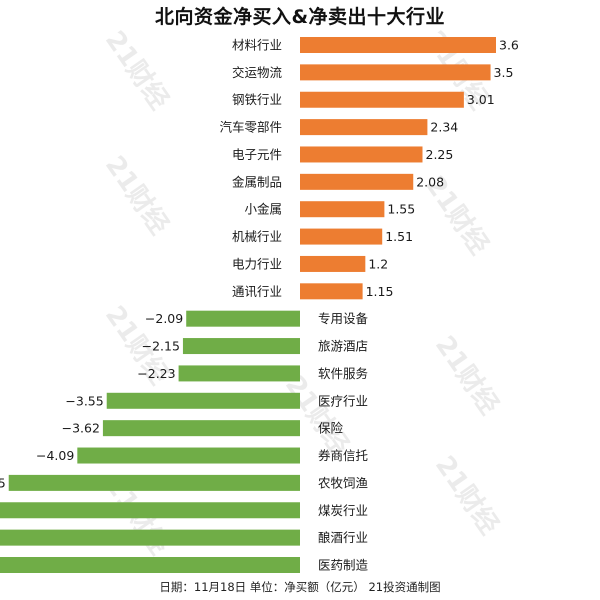 Image resolution: width=600 pixels, height=600 pixels. What do you see at coordinates (357, 181) in the screenshot?
I see `bar-金属制品` at bounding box center [357, 181].